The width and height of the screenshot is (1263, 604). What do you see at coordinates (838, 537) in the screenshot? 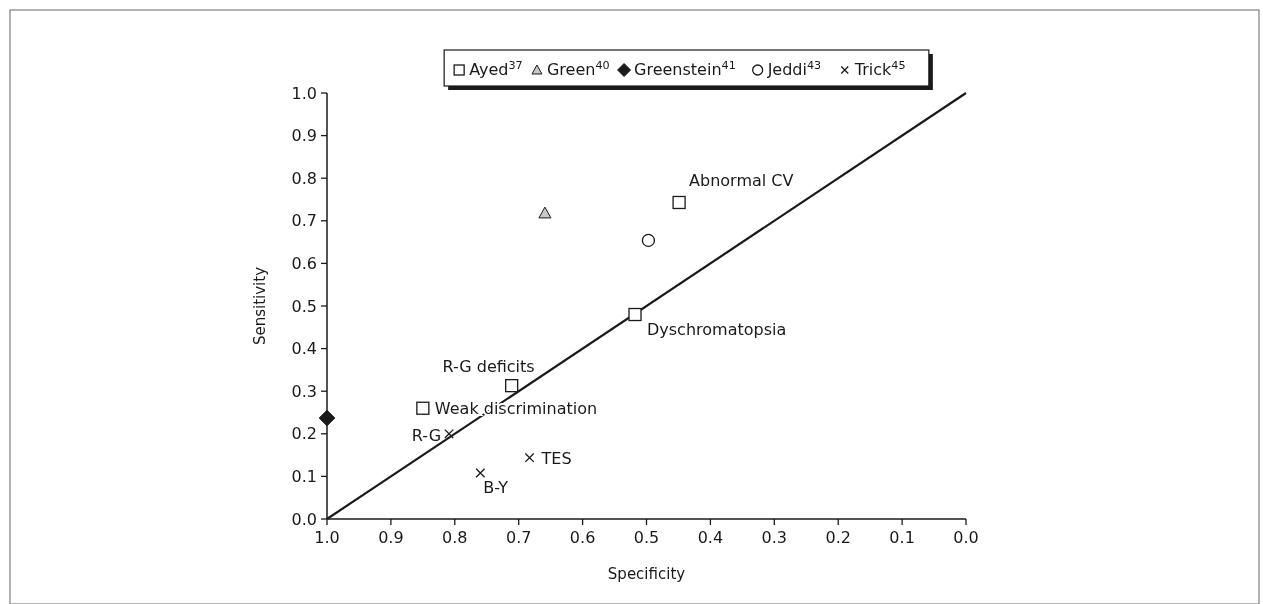
I see `x-tick-label: 0.2` at bounding box center [838, 537].